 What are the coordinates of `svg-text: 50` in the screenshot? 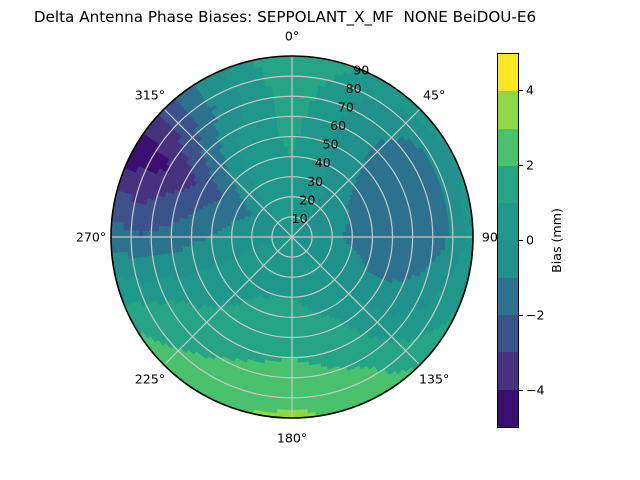 It's located at (330, 144).